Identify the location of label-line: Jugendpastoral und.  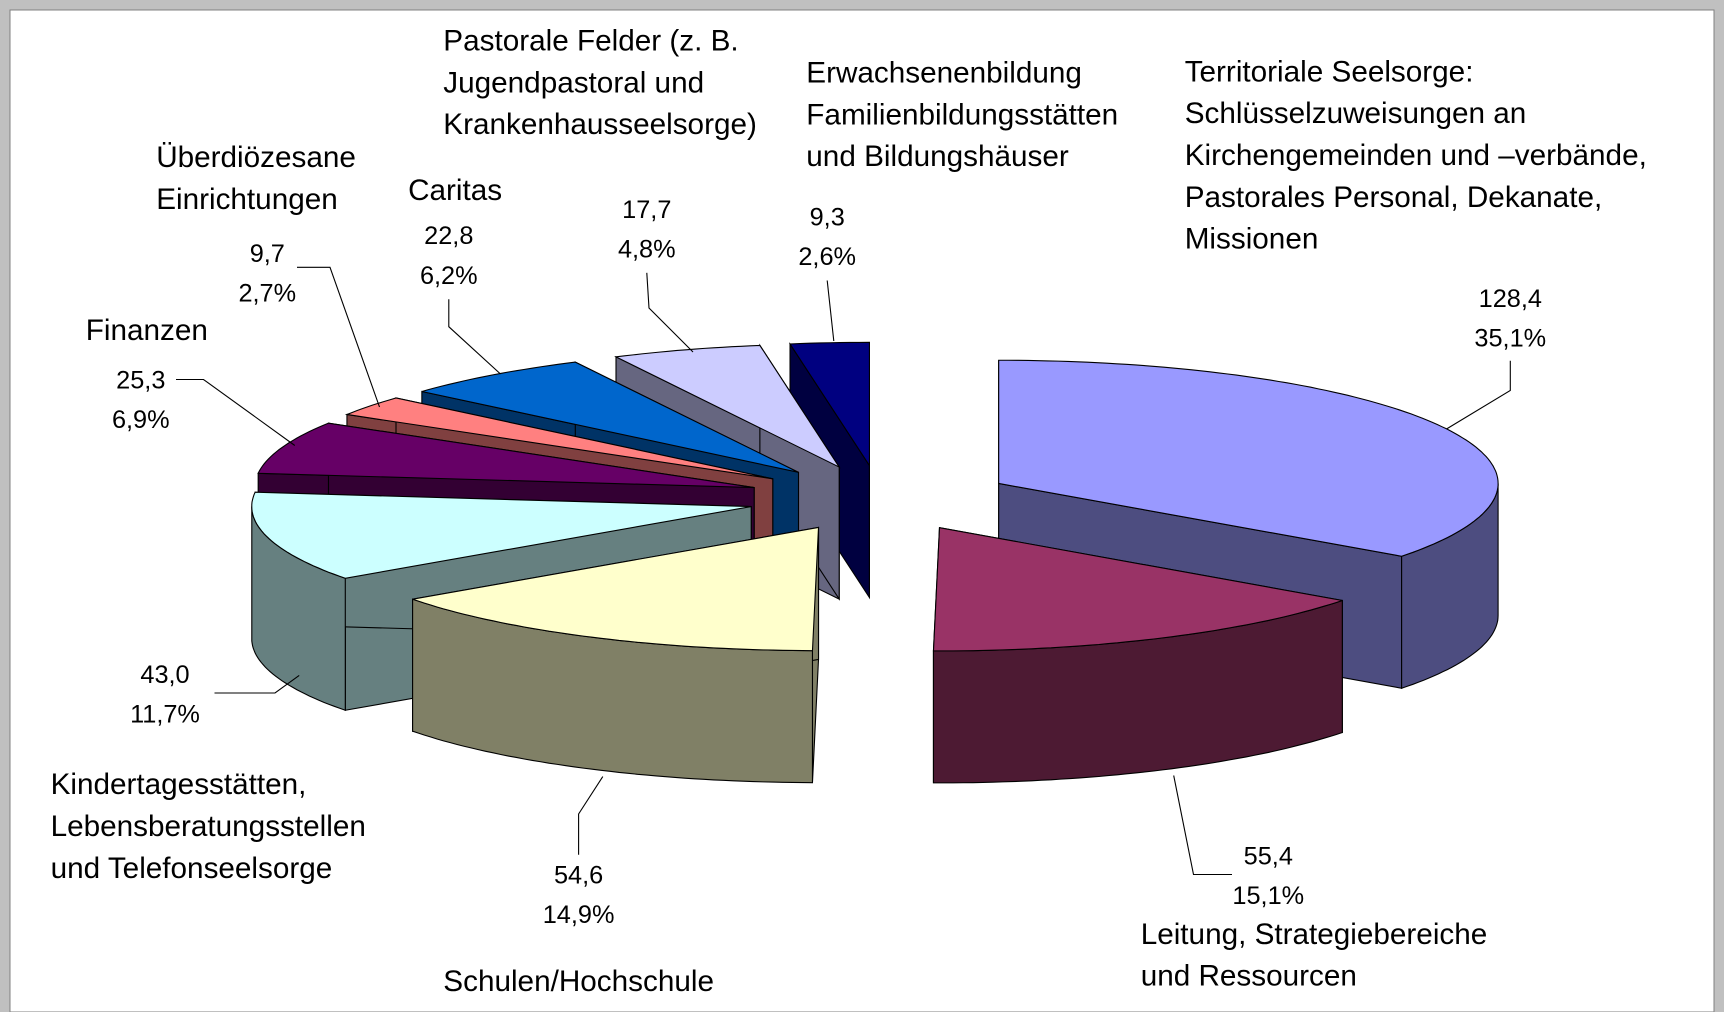
(573, 82).